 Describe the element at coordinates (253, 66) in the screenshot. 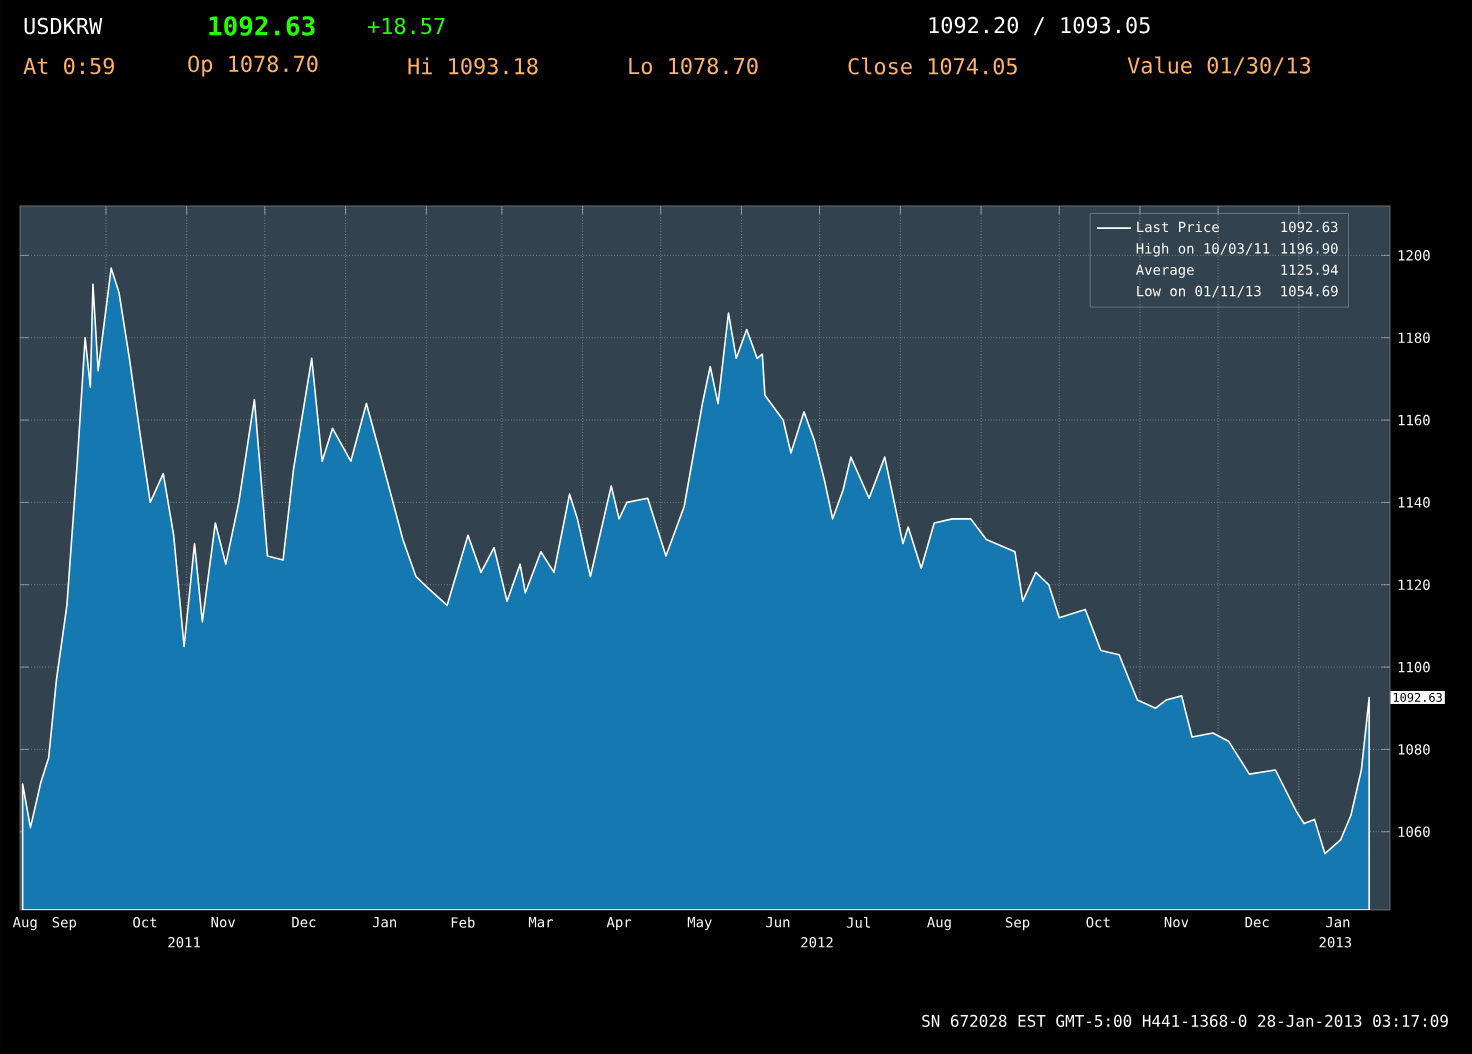

I see `text: Op 1078.70` at that location.